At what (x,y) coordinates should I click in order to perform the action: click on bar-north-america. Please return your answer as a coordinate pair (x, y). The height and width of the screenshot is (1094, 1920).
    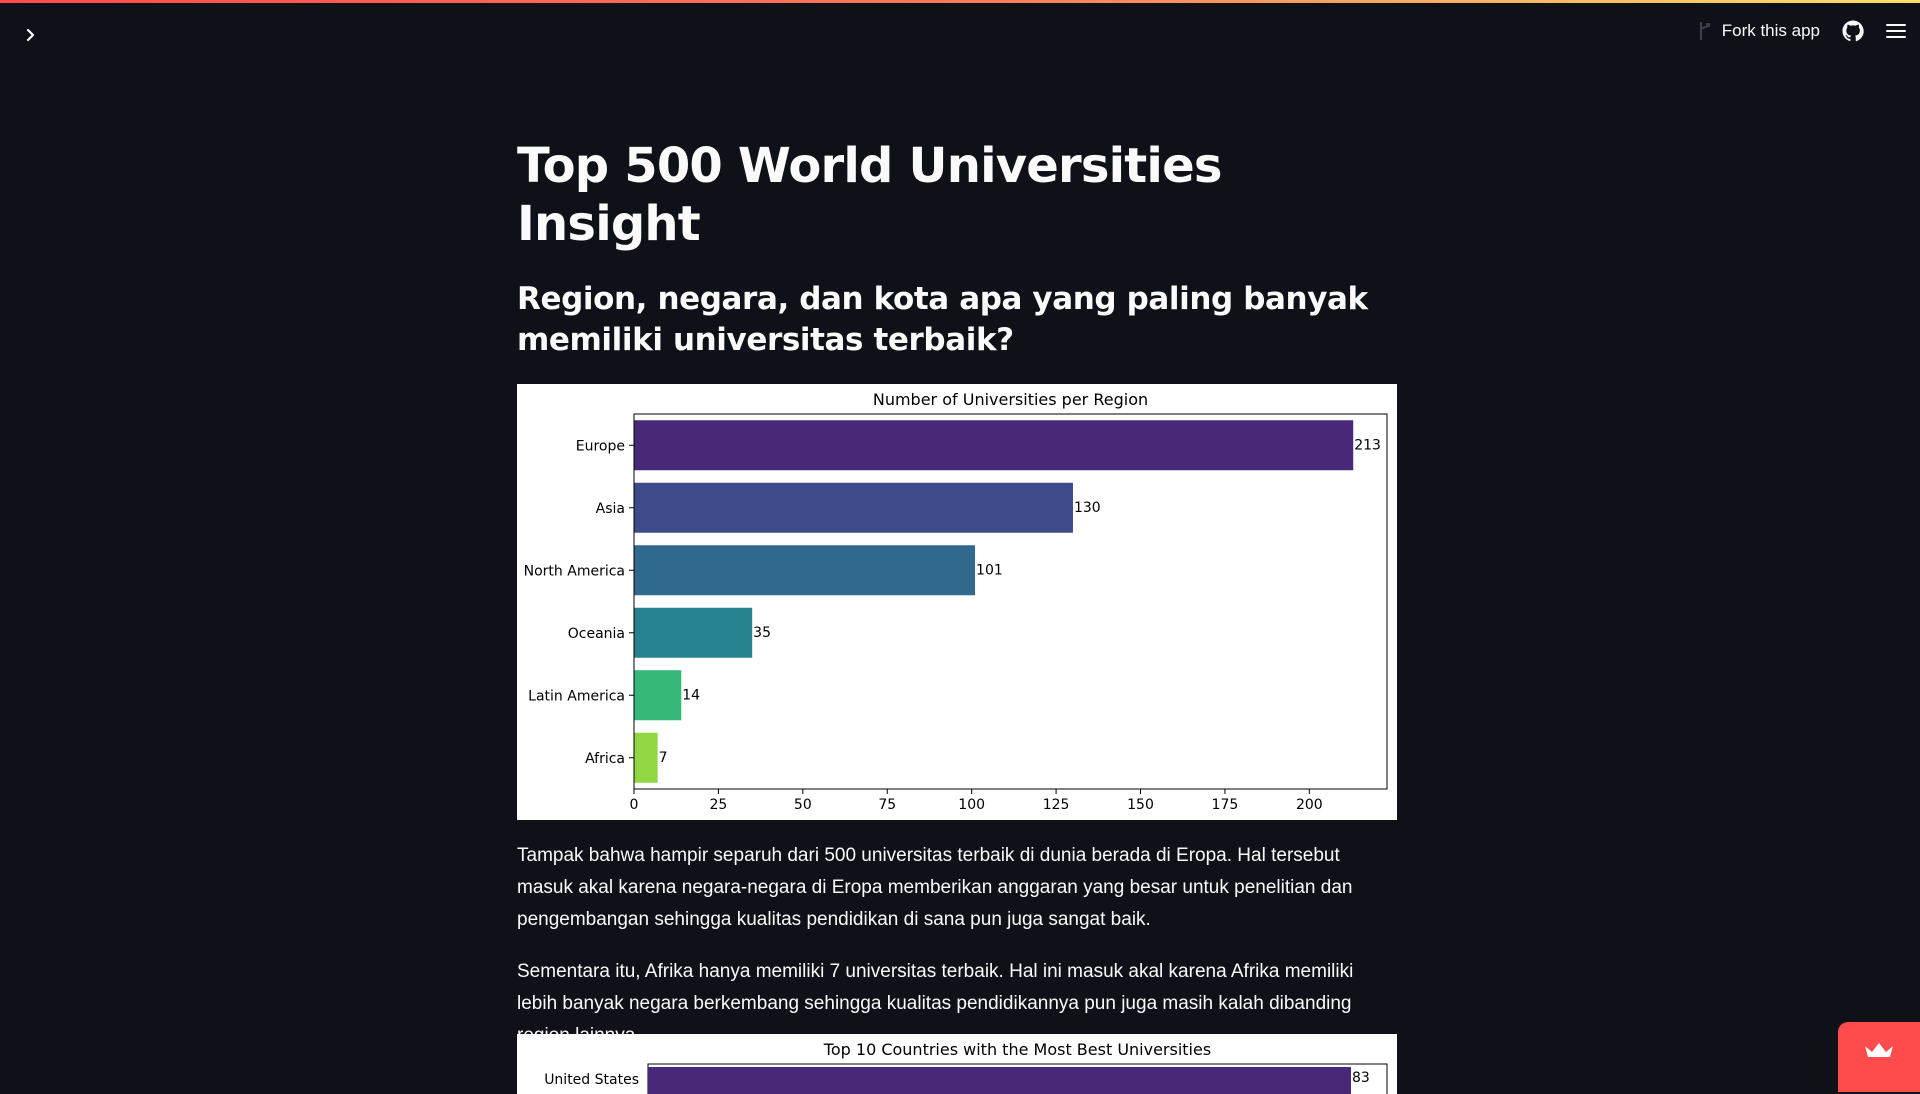
    Looking at the image, I should click on (805, 569).